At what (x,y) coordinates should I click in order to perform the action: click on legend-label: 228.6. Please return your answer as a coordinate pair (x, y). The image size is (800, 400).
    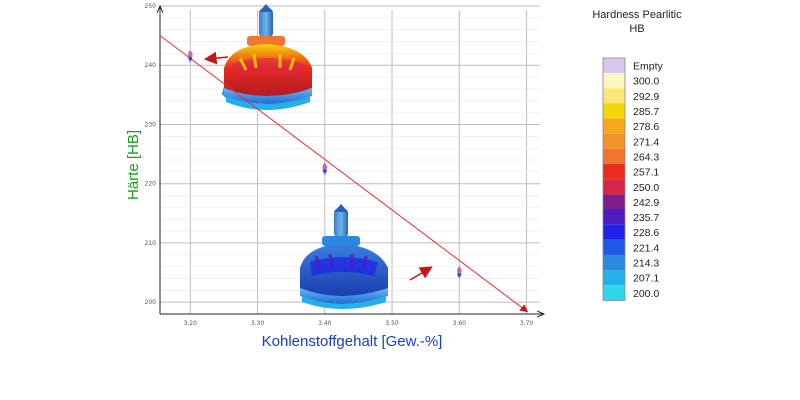
    Looking at the image, I should click on (646, 233).